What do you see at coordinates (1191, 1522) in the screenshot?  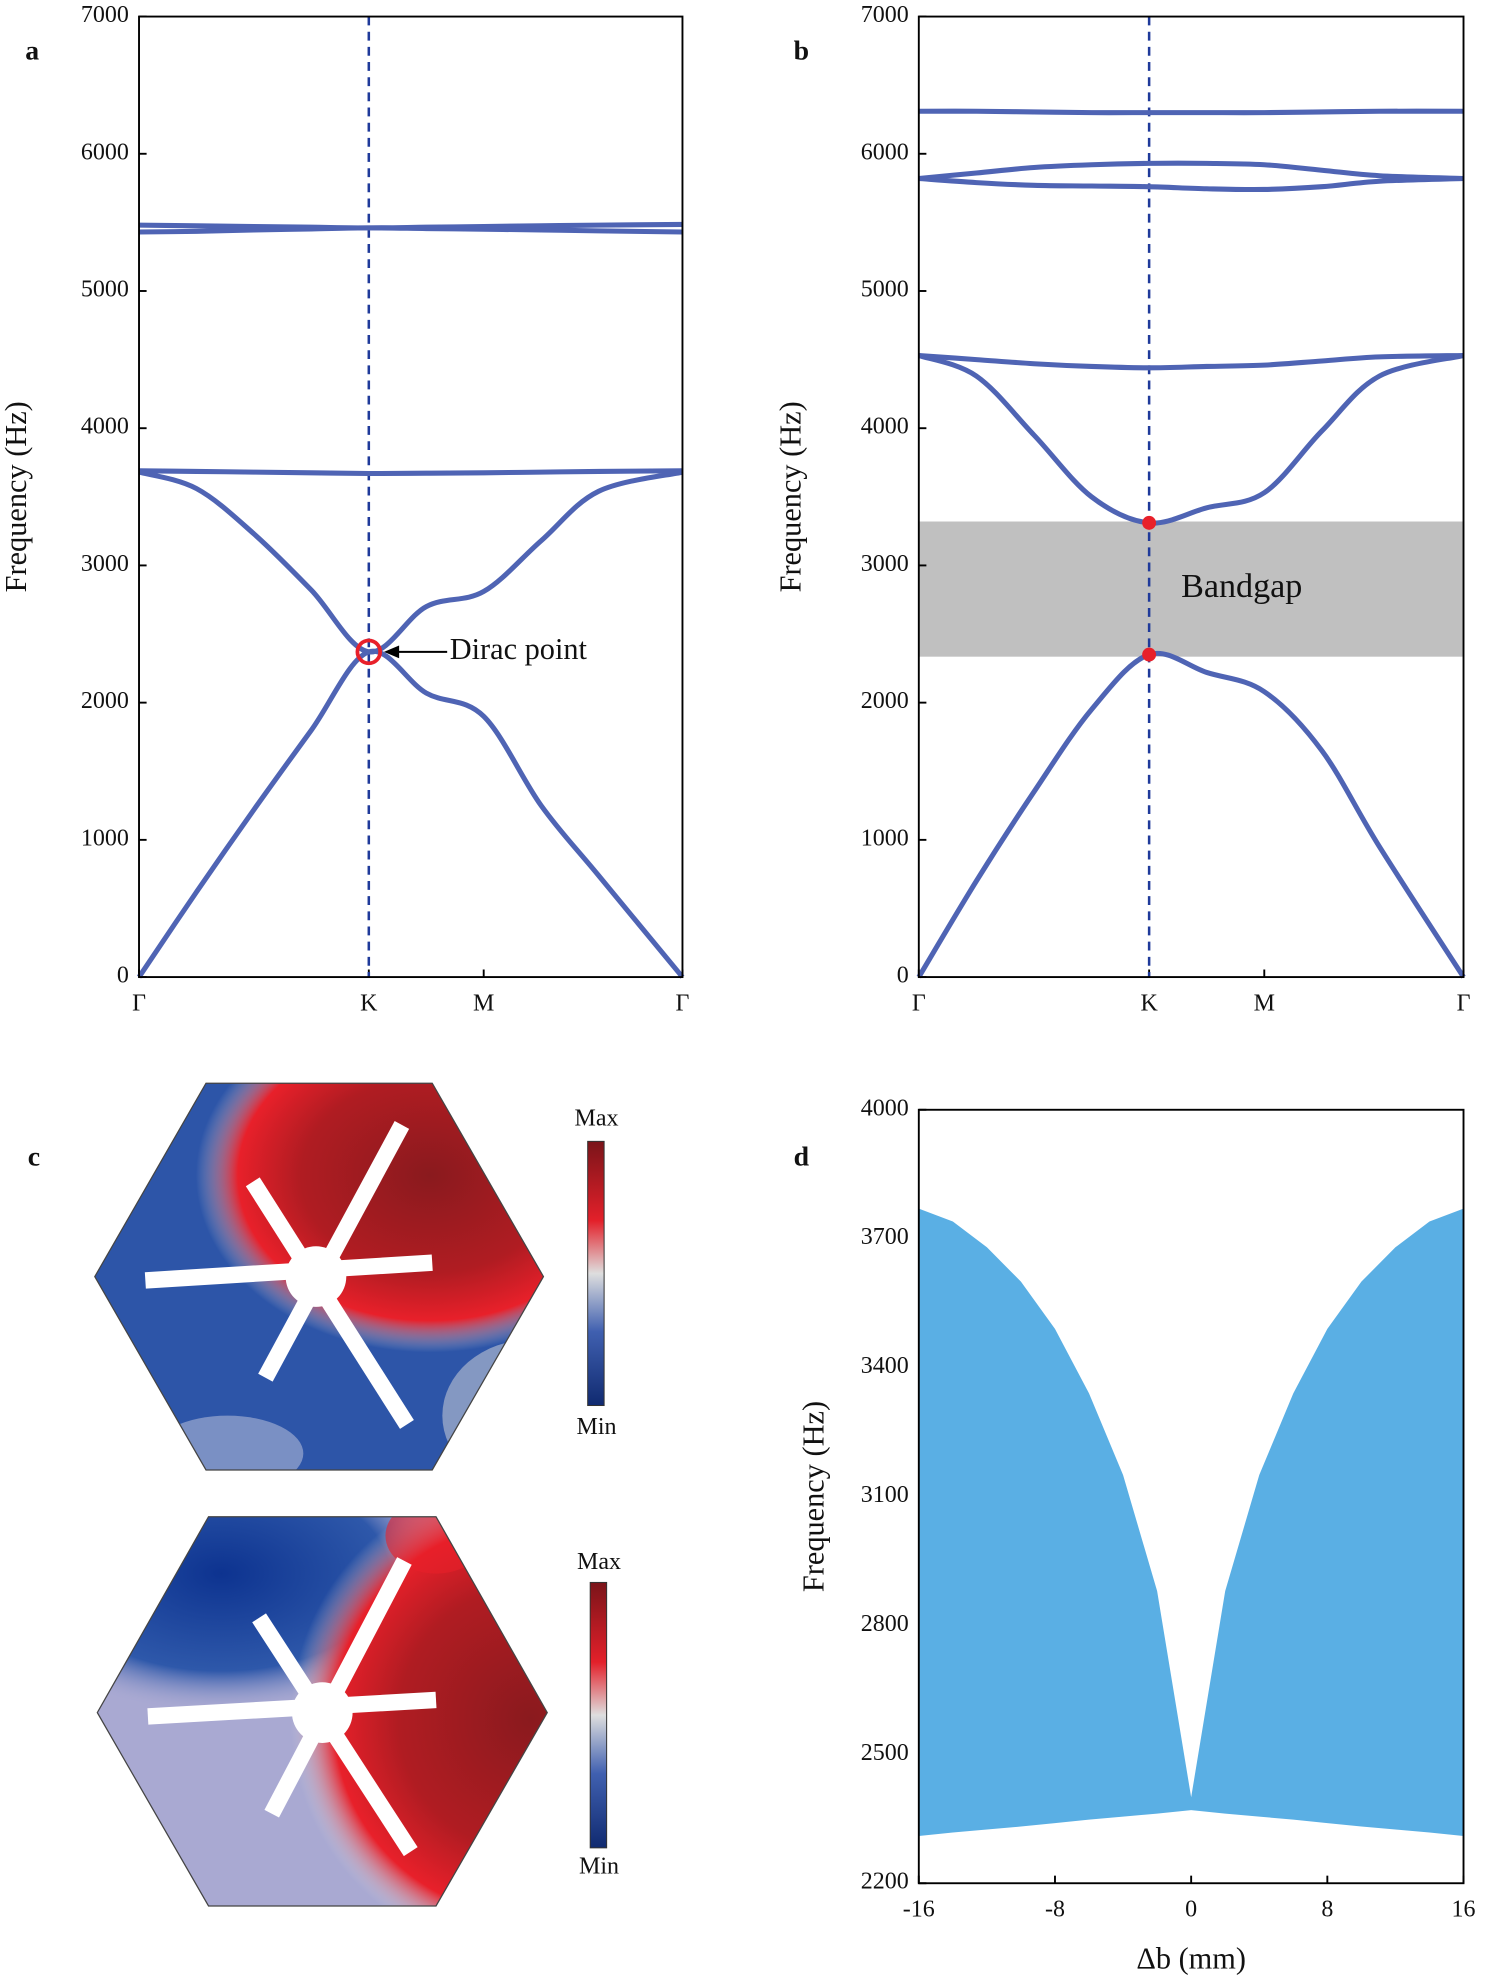 I see `area` at bounding box center [1191, 1522].